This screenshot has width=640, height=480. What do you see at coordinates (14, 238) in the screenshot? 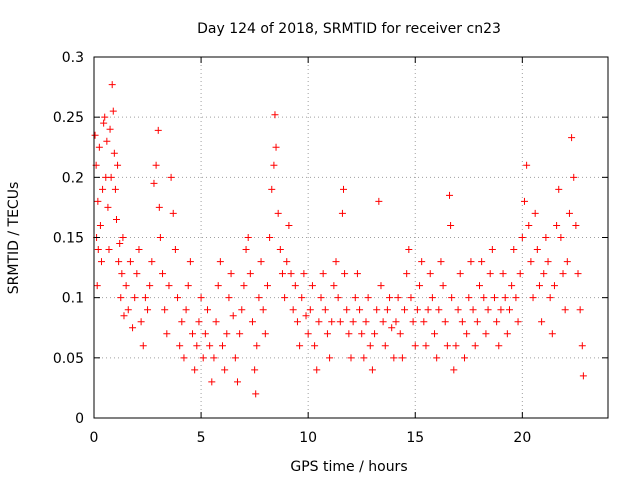
I see `y-axis-label: SRMTID / TECUs` at bounding box center [14, 238].